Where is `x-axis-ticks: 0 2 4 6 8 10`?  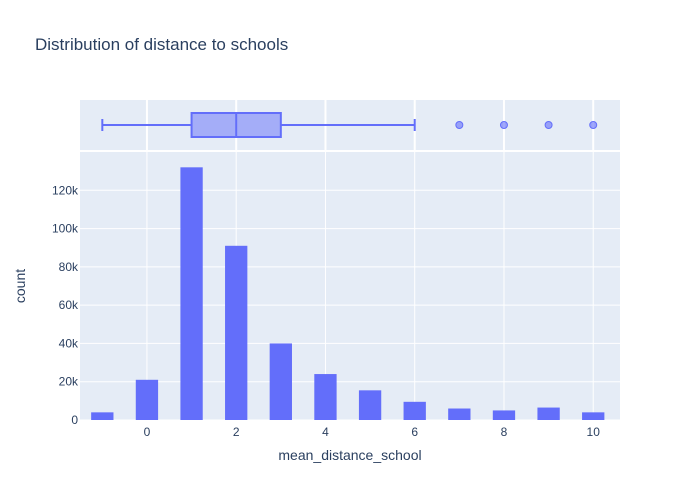
x-axis-ticks: 0 2 4 6 8 10 is located at coordinates (372, 432).